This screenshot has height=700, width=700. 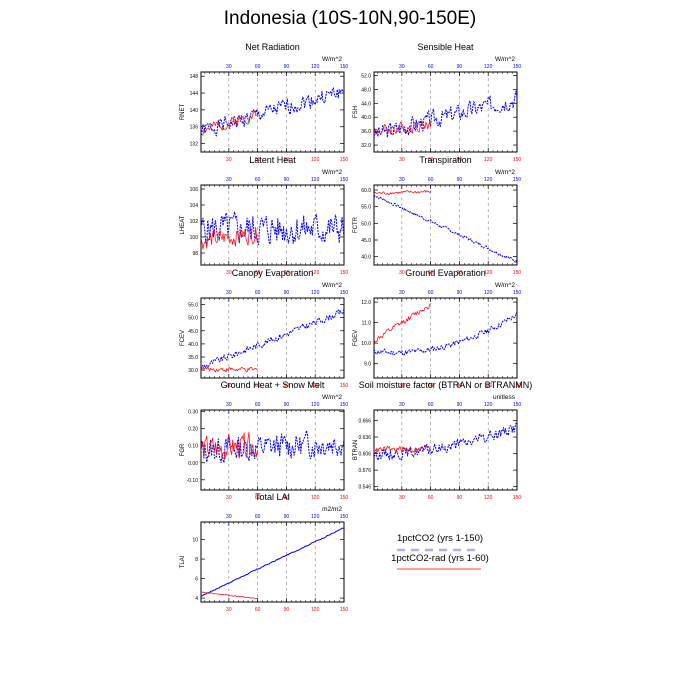 I want to click on y-axis-label: FGR, so click(x=183, y=449).